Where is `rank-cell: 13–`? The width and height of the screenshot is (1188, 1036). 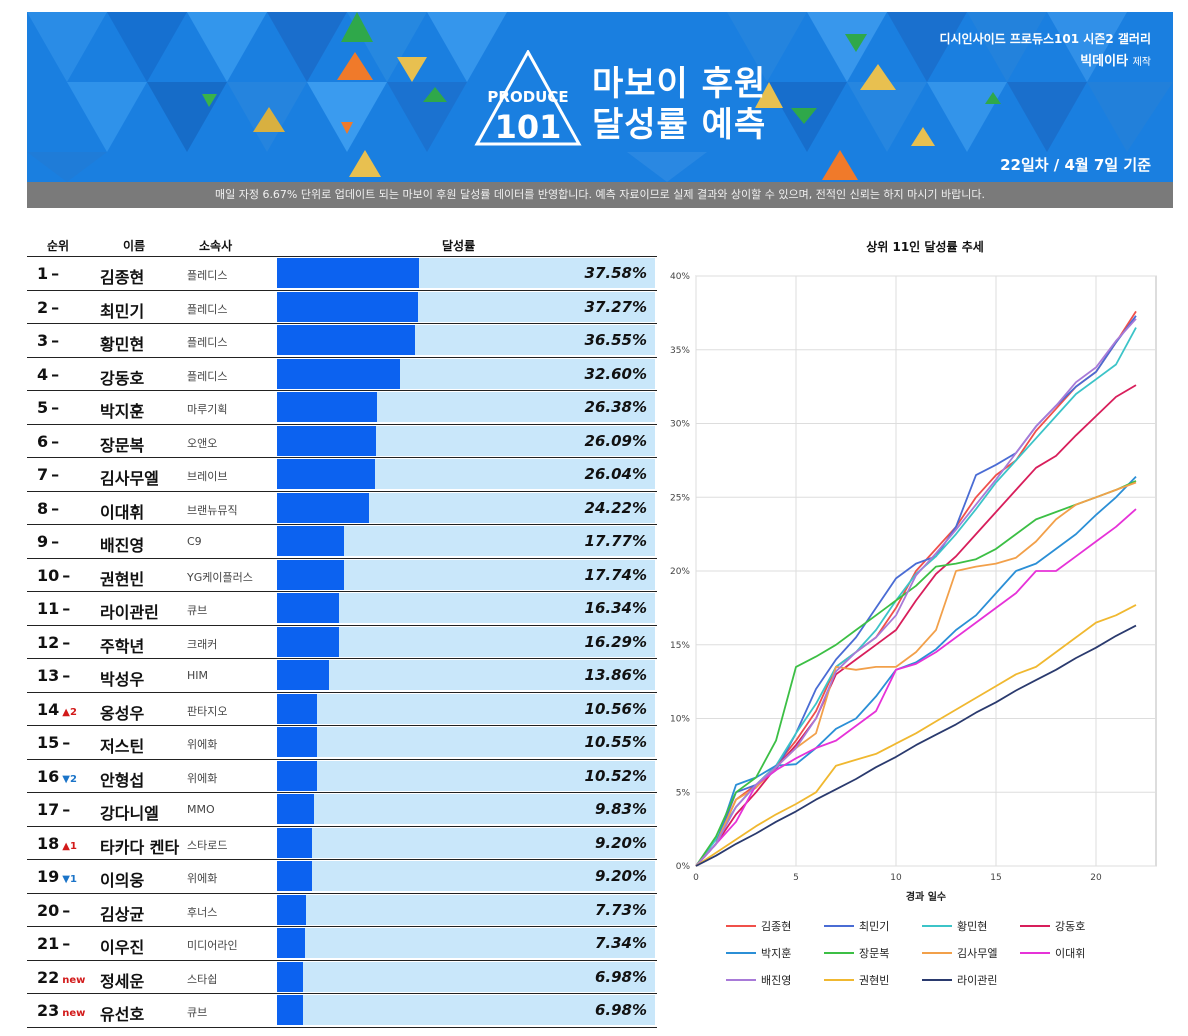
rank-cell: 13– is located at coordinates (69, 675).